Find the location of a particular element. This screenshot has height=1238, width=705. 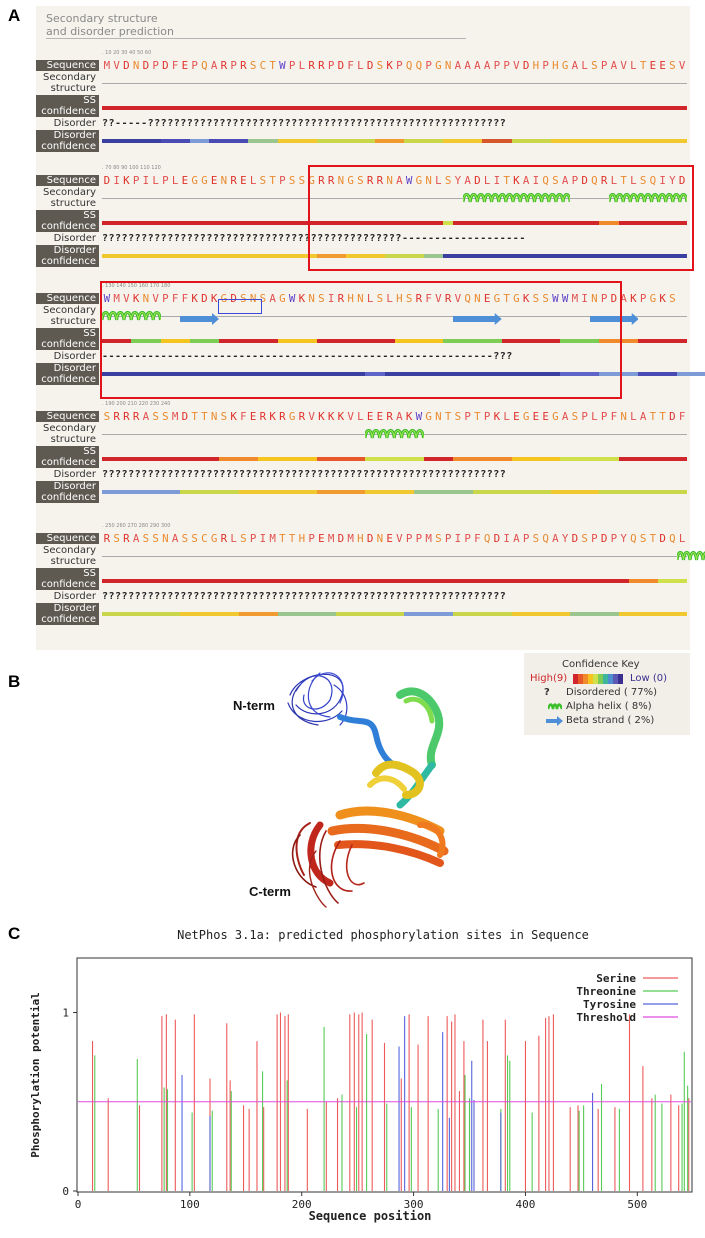

strand-arrow-icon is located at coordinates (555, 722).